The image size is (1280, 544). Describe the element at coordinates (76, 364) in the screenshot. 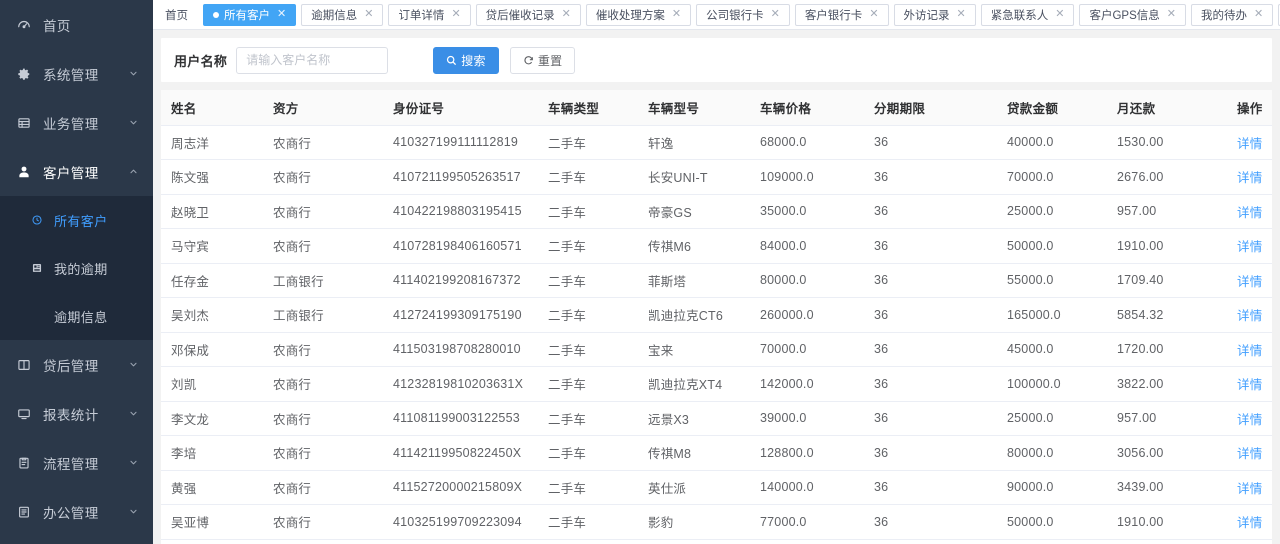

I see `sidebar-item-4: 贷后管理` at that location.